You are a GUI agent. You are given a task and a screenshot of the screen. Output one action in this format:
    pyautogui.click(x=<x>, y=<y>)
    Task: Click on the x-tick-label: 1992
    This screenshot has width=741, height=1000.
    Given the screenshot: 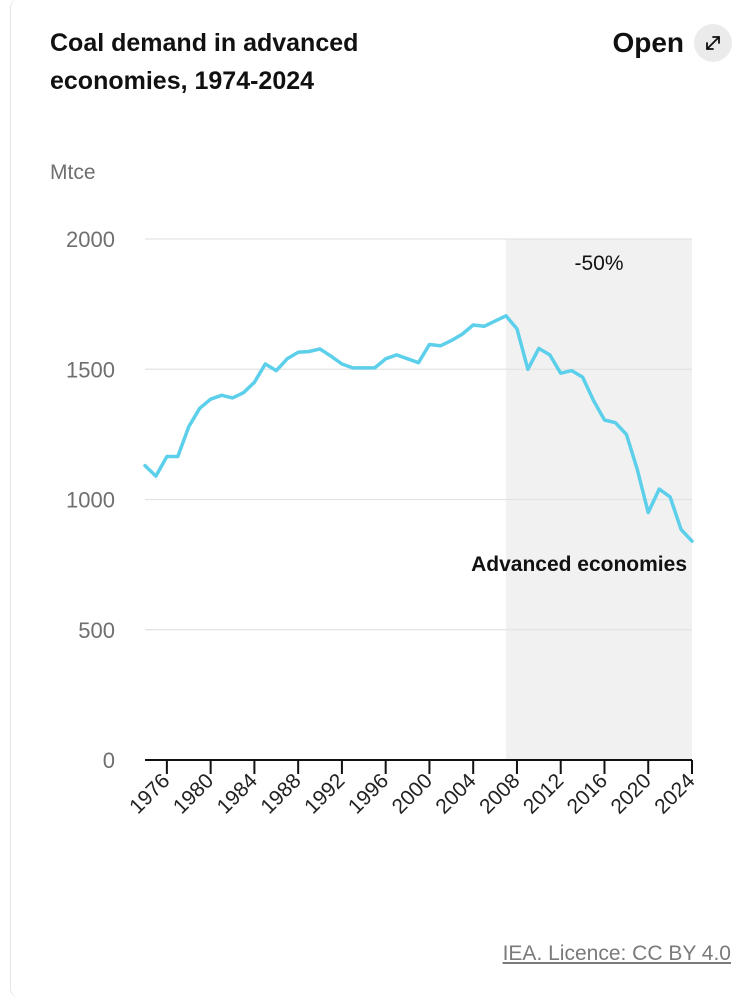 What is the action you would take?
    pyautogui.click(x=324, y=793)
    